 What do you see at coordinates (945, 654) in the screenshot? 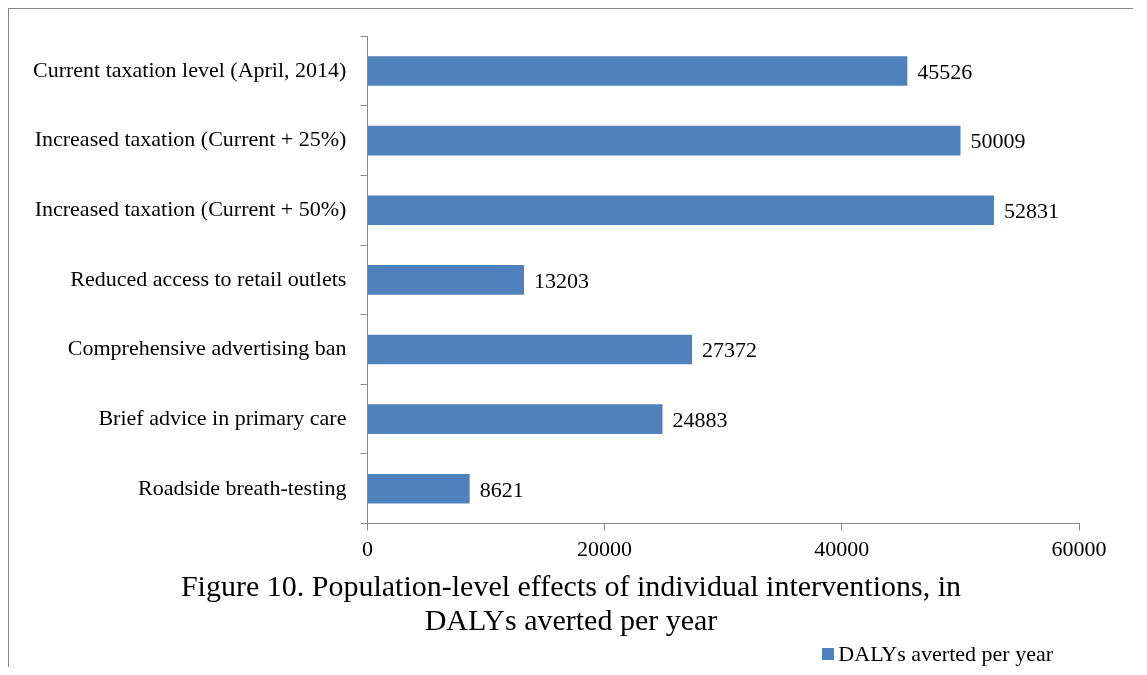
I see `legend-label: DALYs averted per year` at bounding box center [945, 654].